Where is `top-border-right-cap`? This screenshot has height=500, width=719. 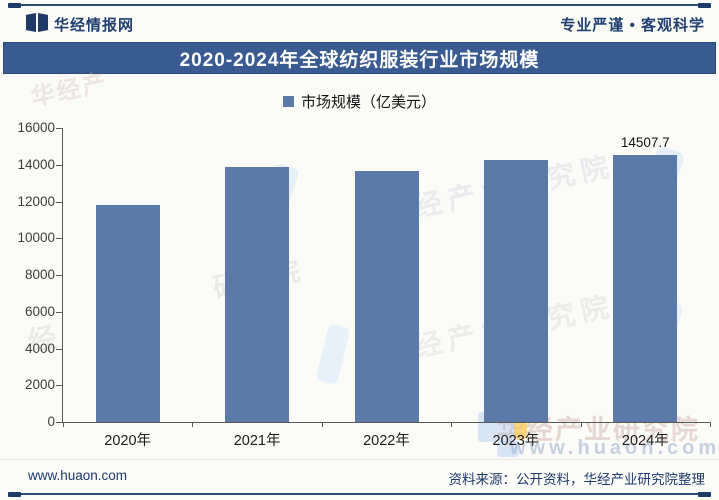 top-border-right-cap is located at coordinates (704, 5).